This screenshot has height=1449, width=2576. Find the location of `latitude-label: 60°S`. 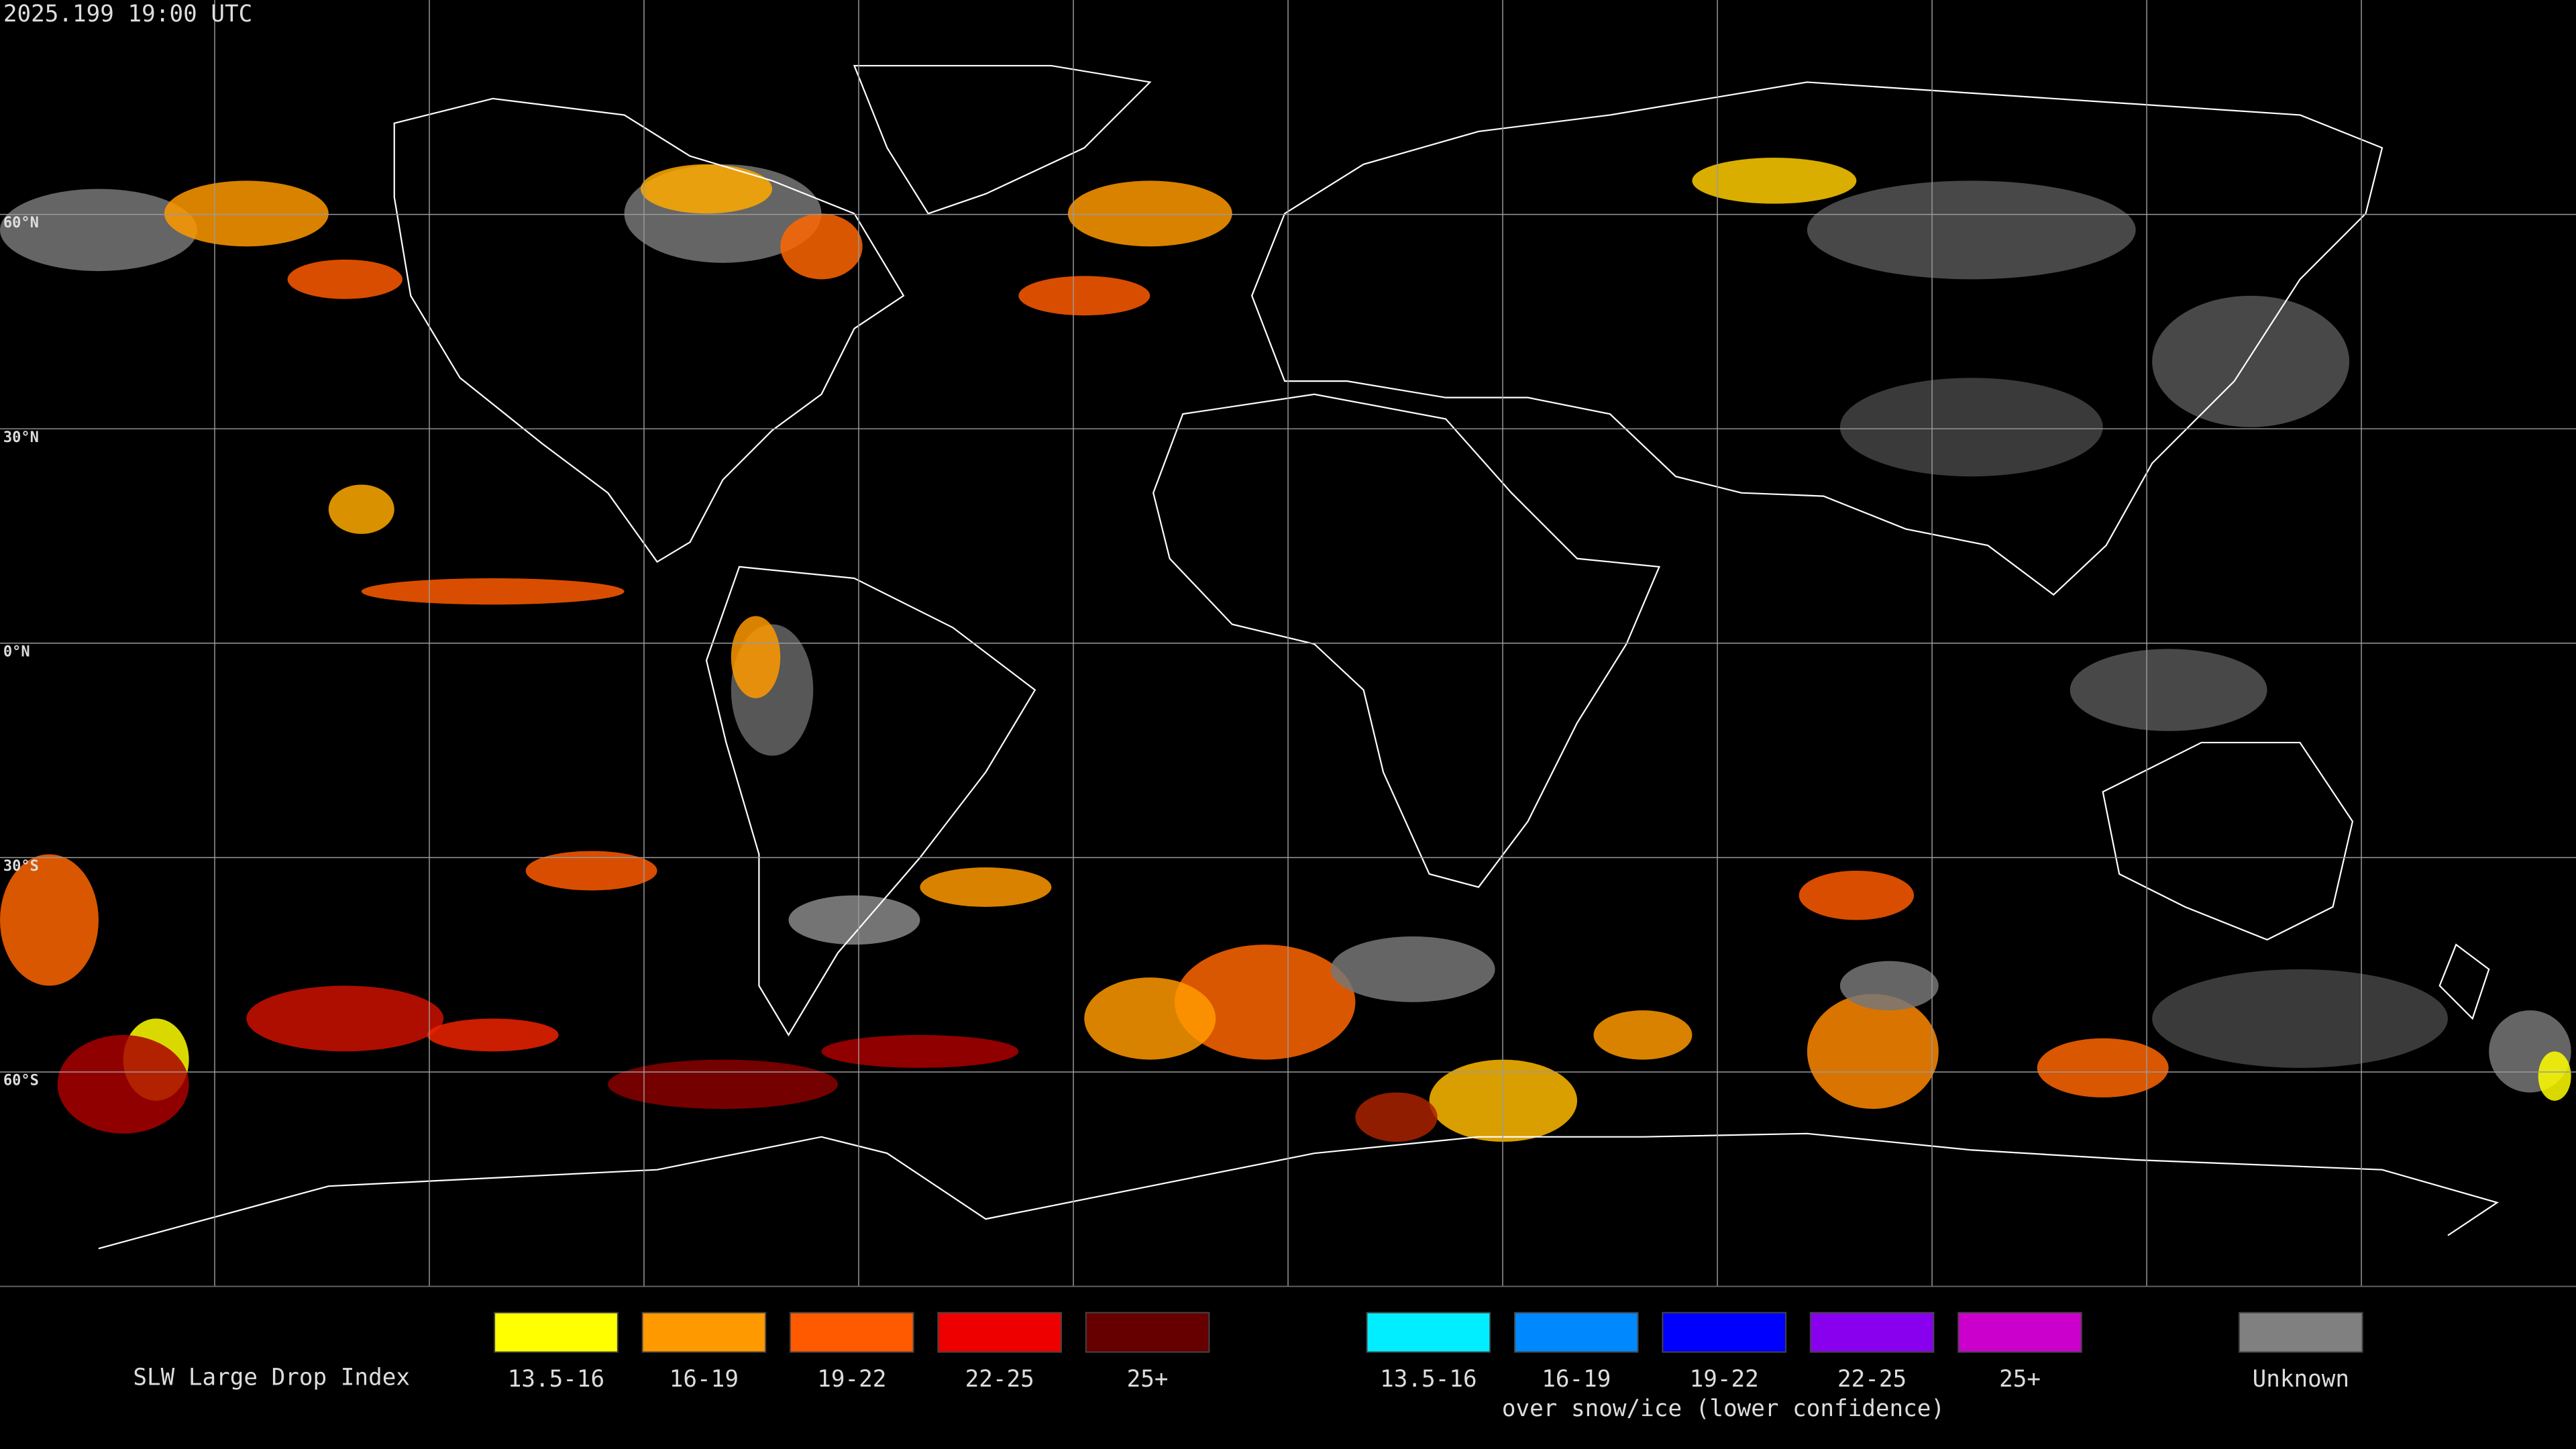

latitude-label: 60°S is located at coordinates (21, 1081).